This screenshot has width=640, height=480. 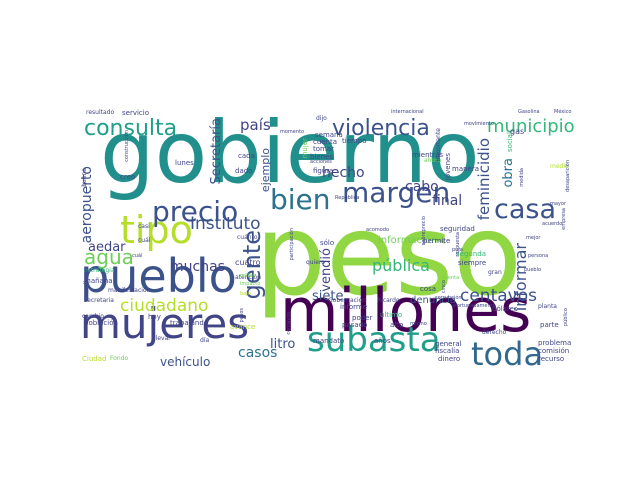 I want to click on word: dólares, so click(x=505, y=309).